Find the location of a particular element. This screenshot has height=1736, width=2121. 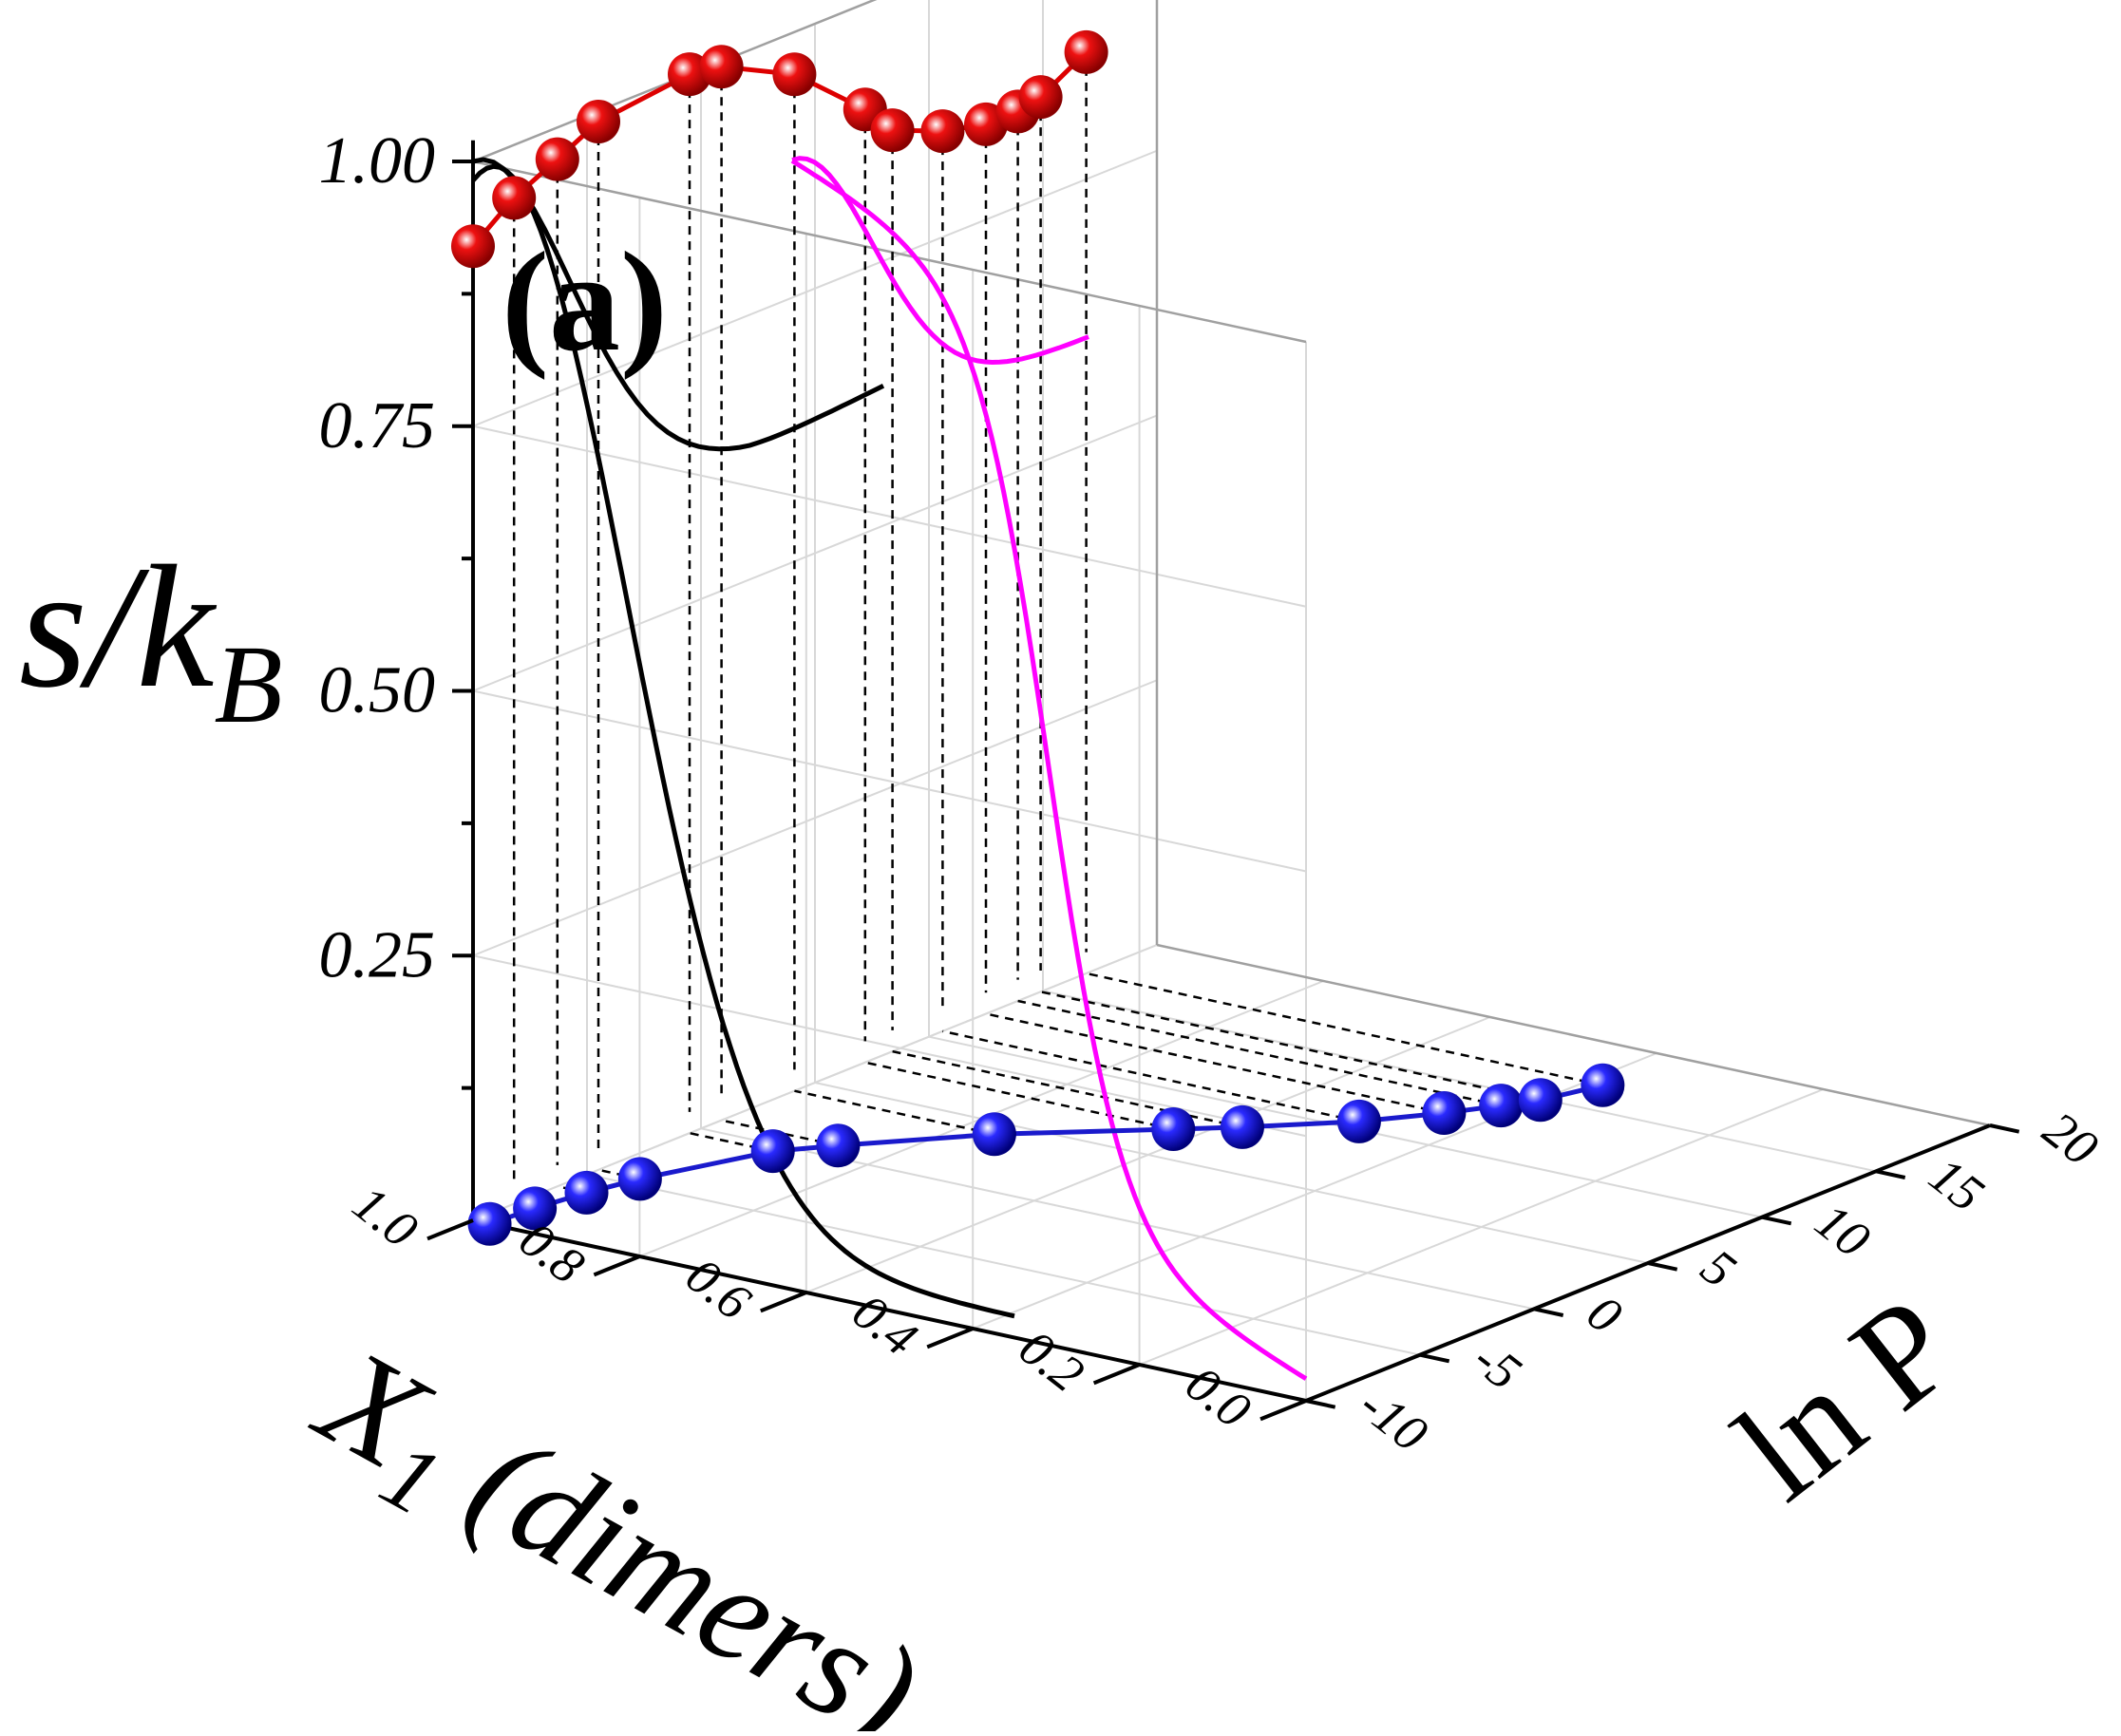

panel-label: (a) is located at coordinates (585, 302).